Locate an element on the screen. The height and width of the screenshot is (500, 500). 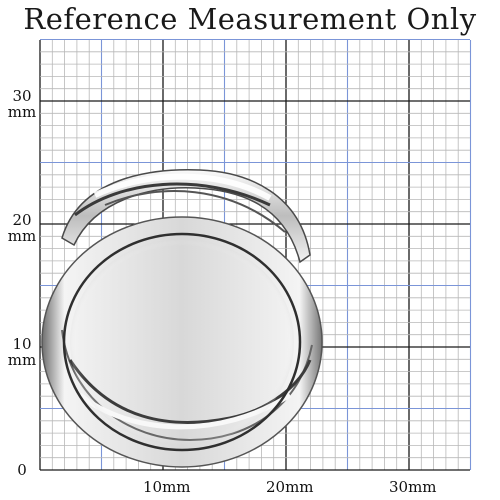
y-label-20: 20 mm is located at coordinates (22, 228).